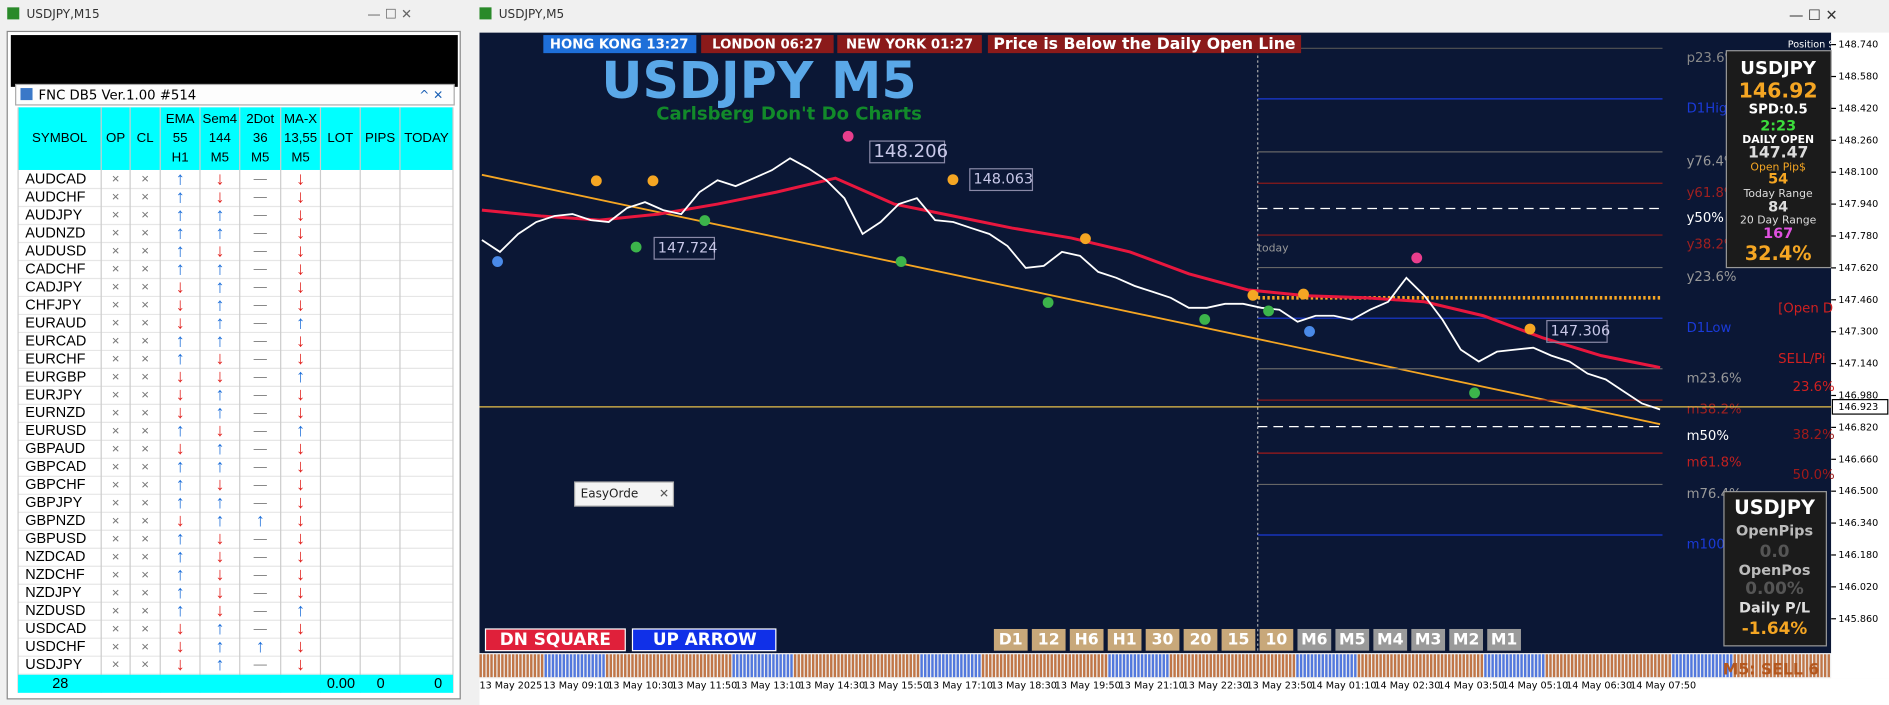 The width and height of the screenshot is (1889, 705). I want to click on timeframe-label: 12, so click(1049, 638).